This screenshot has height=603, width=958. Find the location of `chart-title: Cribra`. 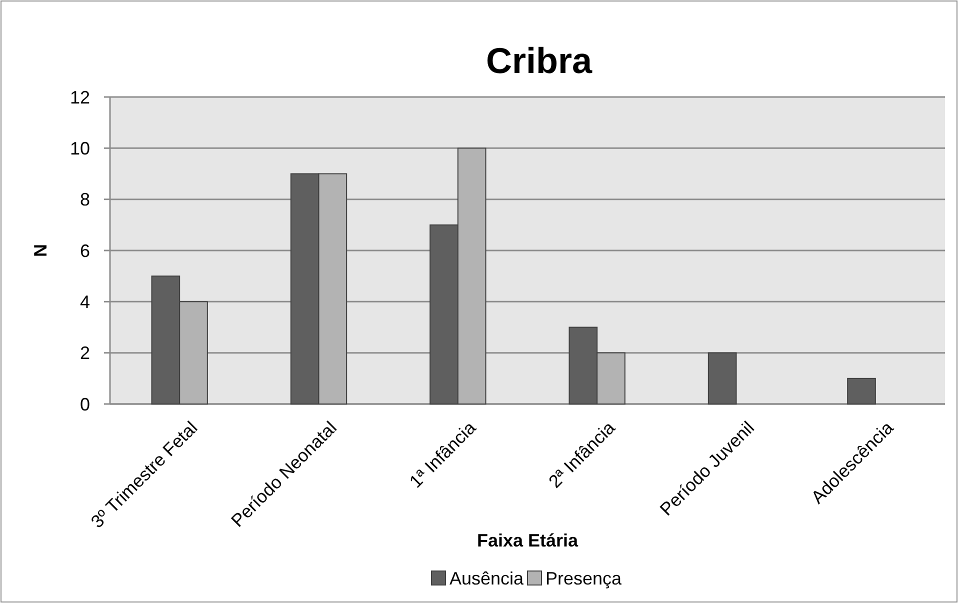

chart-title: Cribra is located at coordinates (539, 61).